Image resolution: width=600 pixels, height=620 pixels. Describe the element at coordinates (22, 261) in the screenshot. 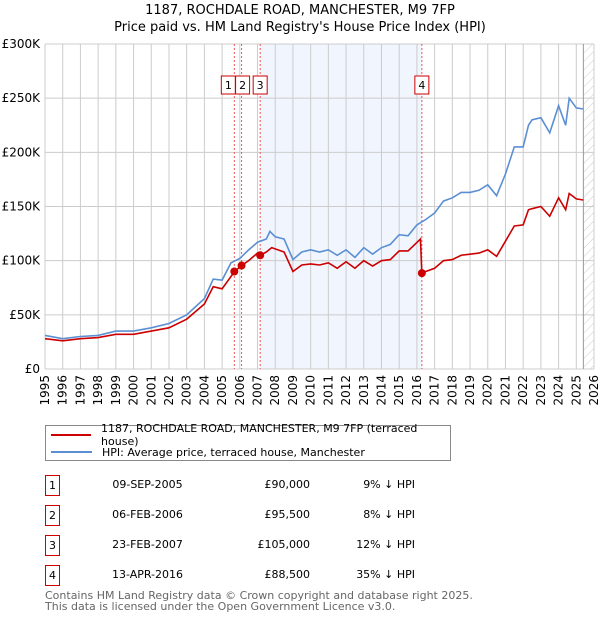

I see `y-tick-label: £100K` at that location.